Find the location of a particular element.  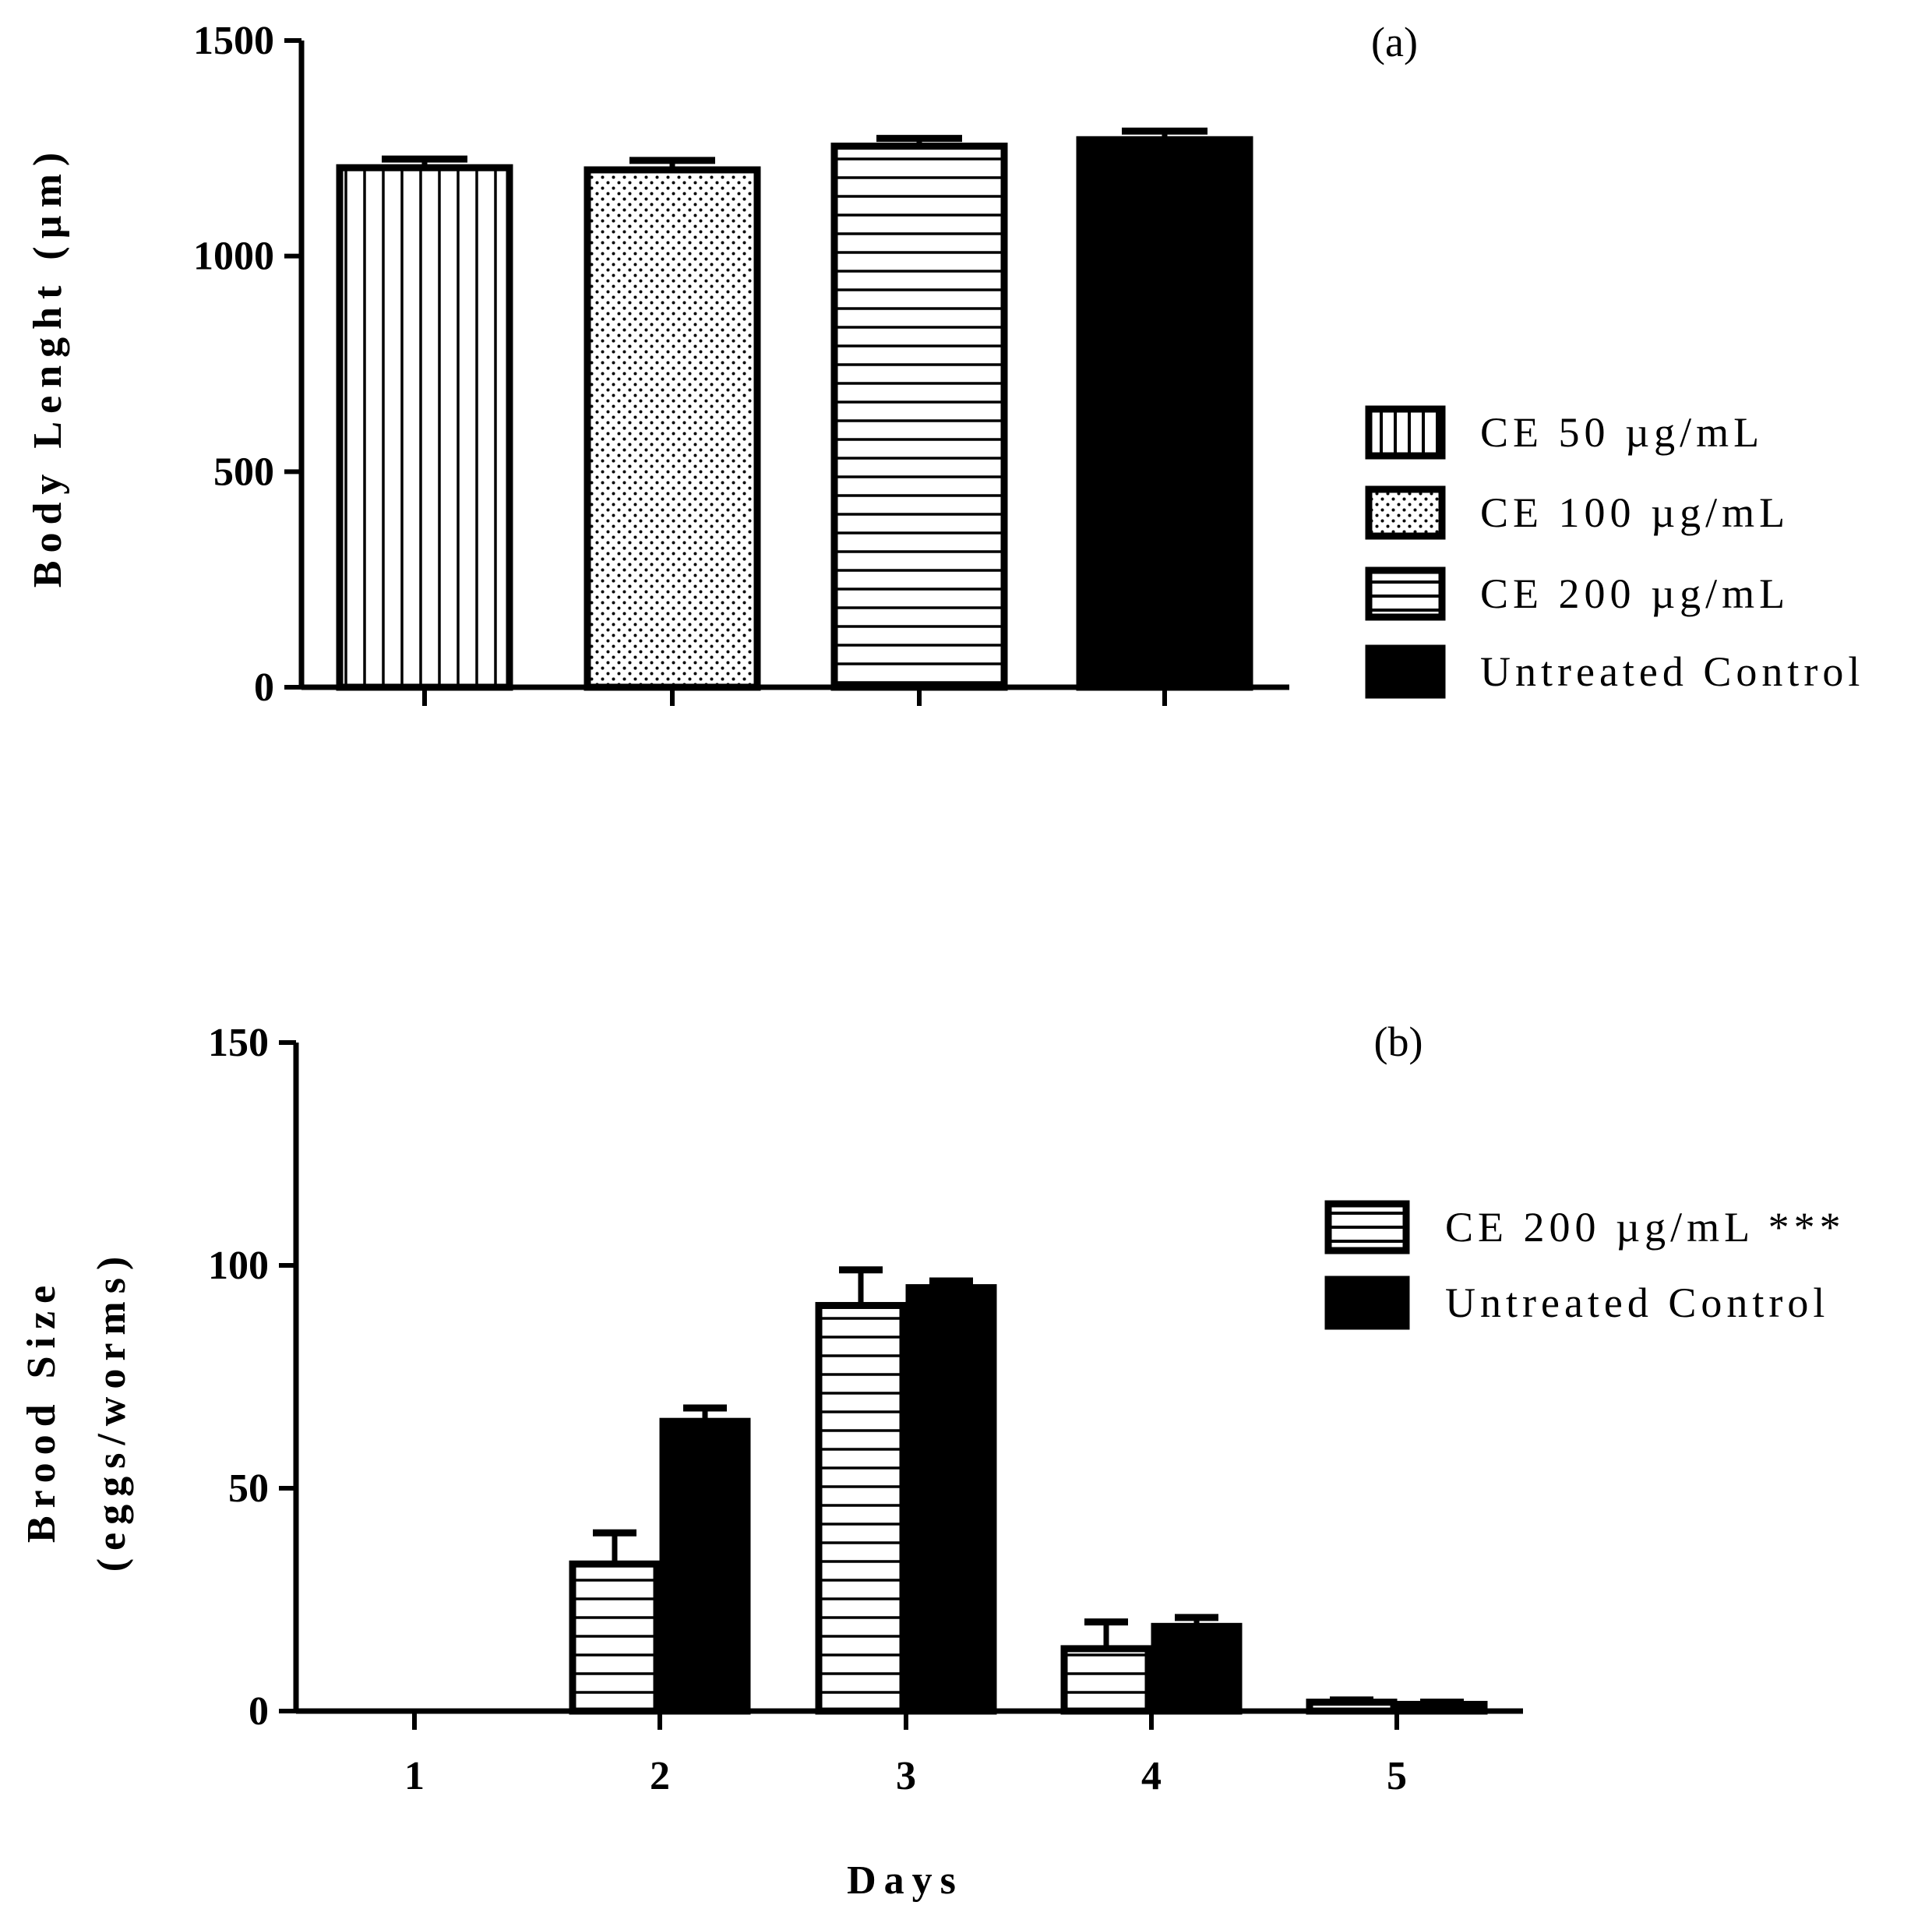

panel-b-label: (b) is located at coordinates (1399, 1041).